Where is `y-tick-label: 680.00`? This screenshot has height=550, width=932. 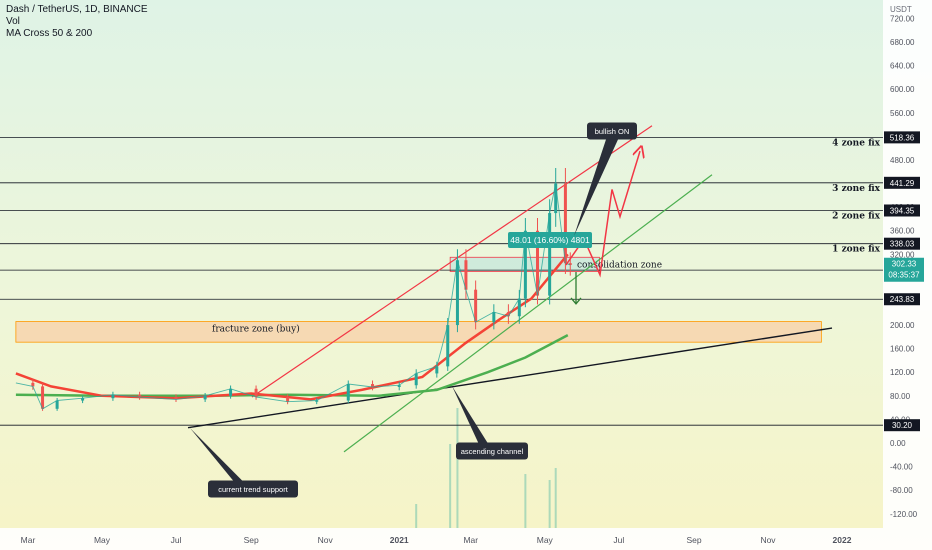 y-tick-label: 680.00 is located at coordinates (902, 42).